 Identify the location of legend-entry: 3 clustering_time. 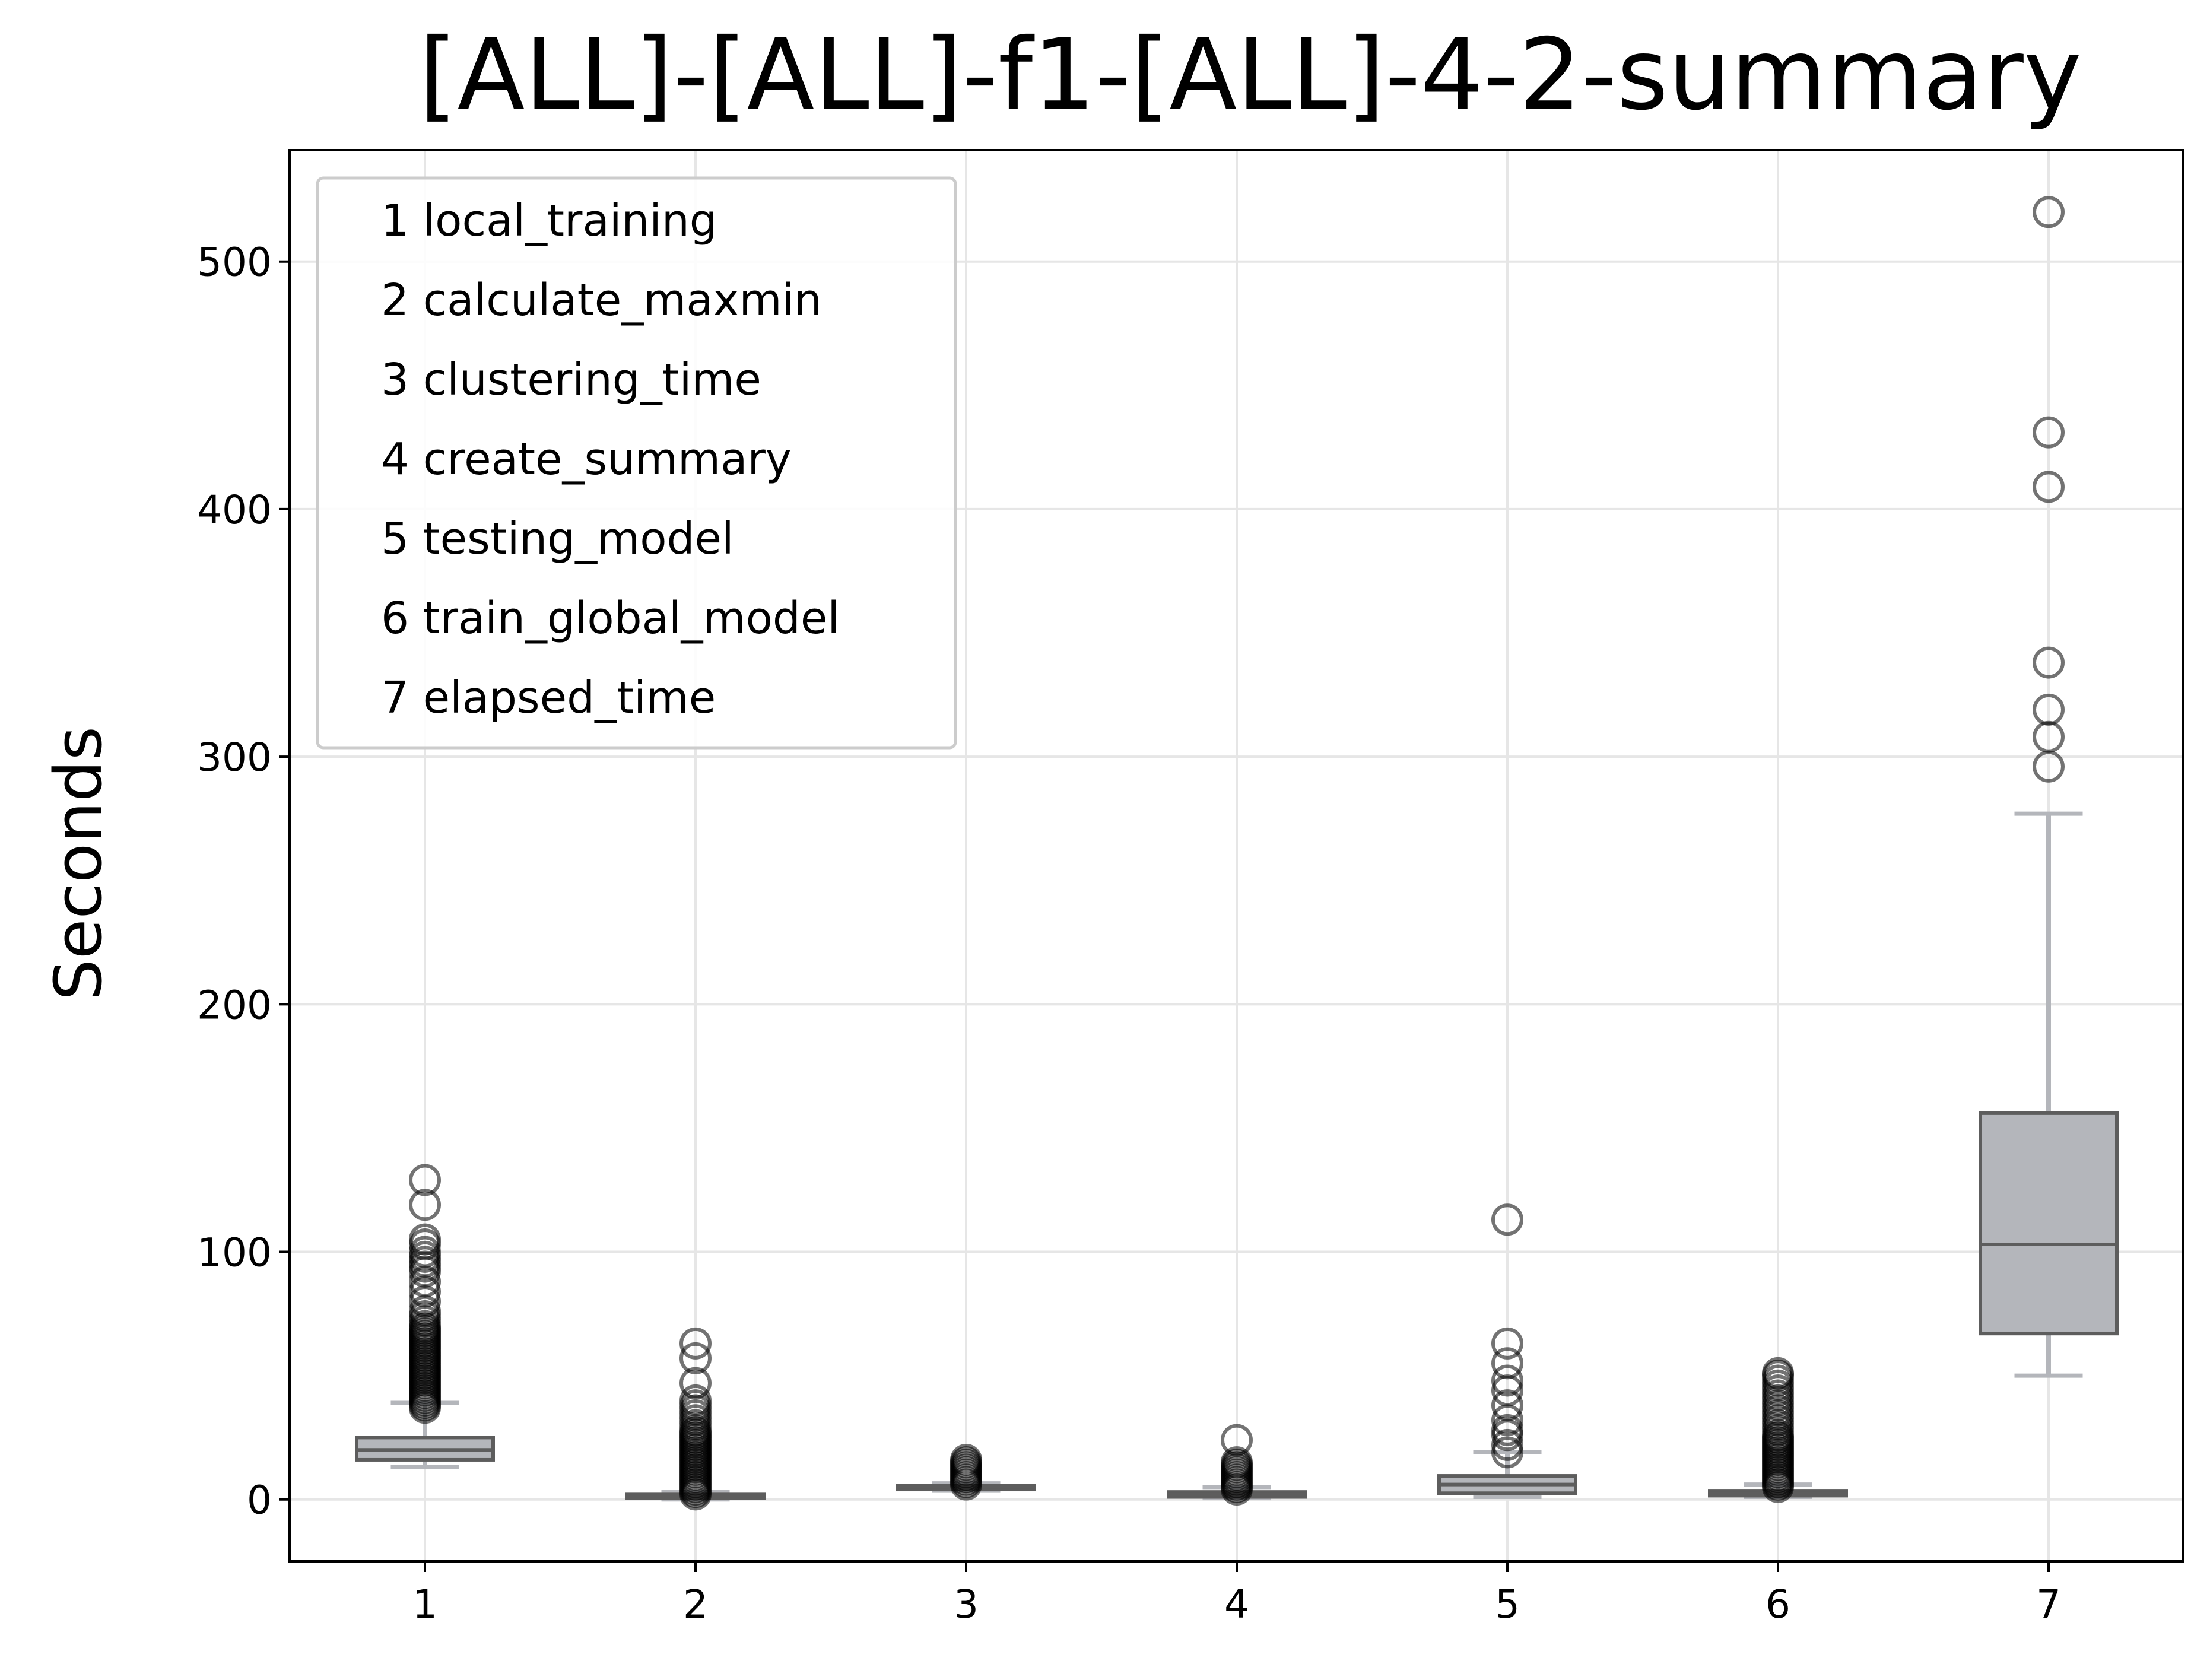
(571, 379).